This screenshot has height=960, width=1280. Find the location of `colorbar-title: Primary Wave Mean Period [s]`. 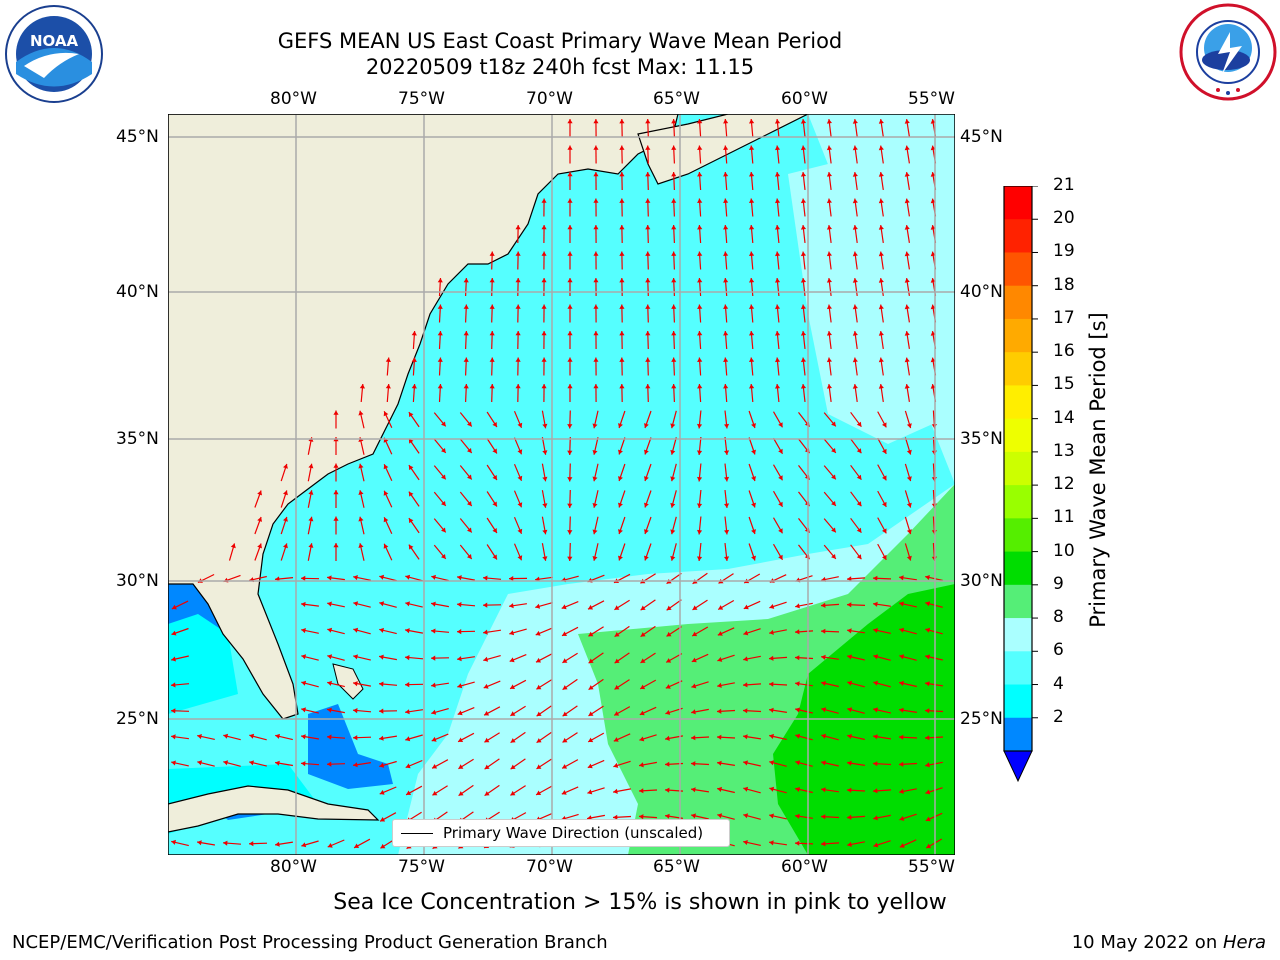

colorbar-title: Primary Wave Mean Period [s] is located at coordinates (1098, 470).